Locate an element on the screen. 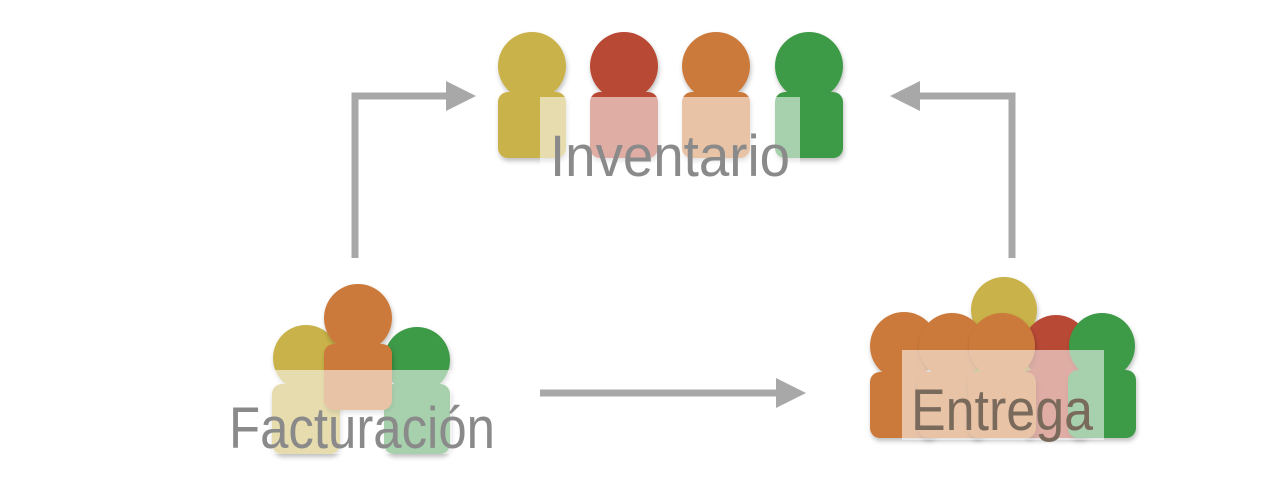 The image size is (1262, 482). billing-group: Facturación is located at coordinates (362, 372).